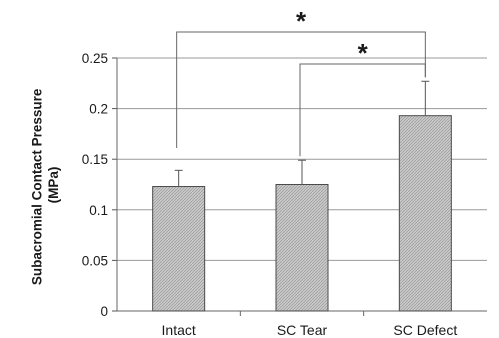 The height and width of the screenshot is (338, 499). What do you see at coordinates (95, 260) in the screenshot?
I see `y-tick-label: 0.05` at bounding box center [95, 260].